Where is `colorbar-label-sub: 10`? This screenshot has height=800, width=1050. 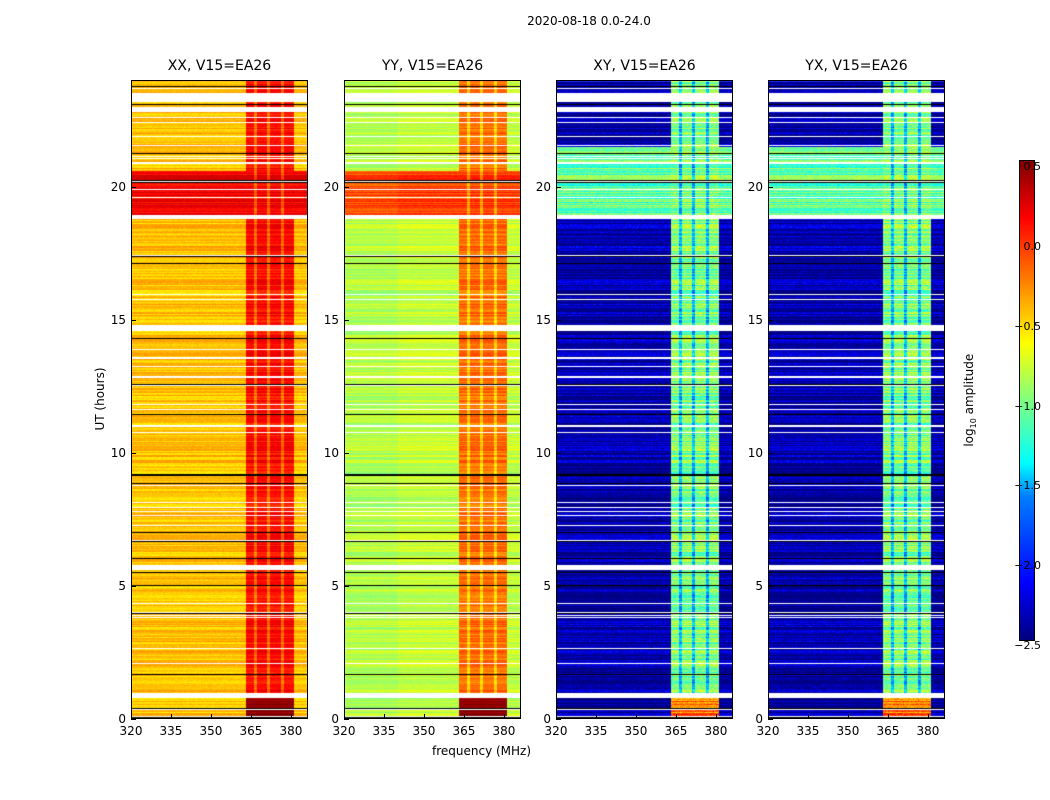
colorbar-label-sub: 10 is located at coordinates (974, 423).